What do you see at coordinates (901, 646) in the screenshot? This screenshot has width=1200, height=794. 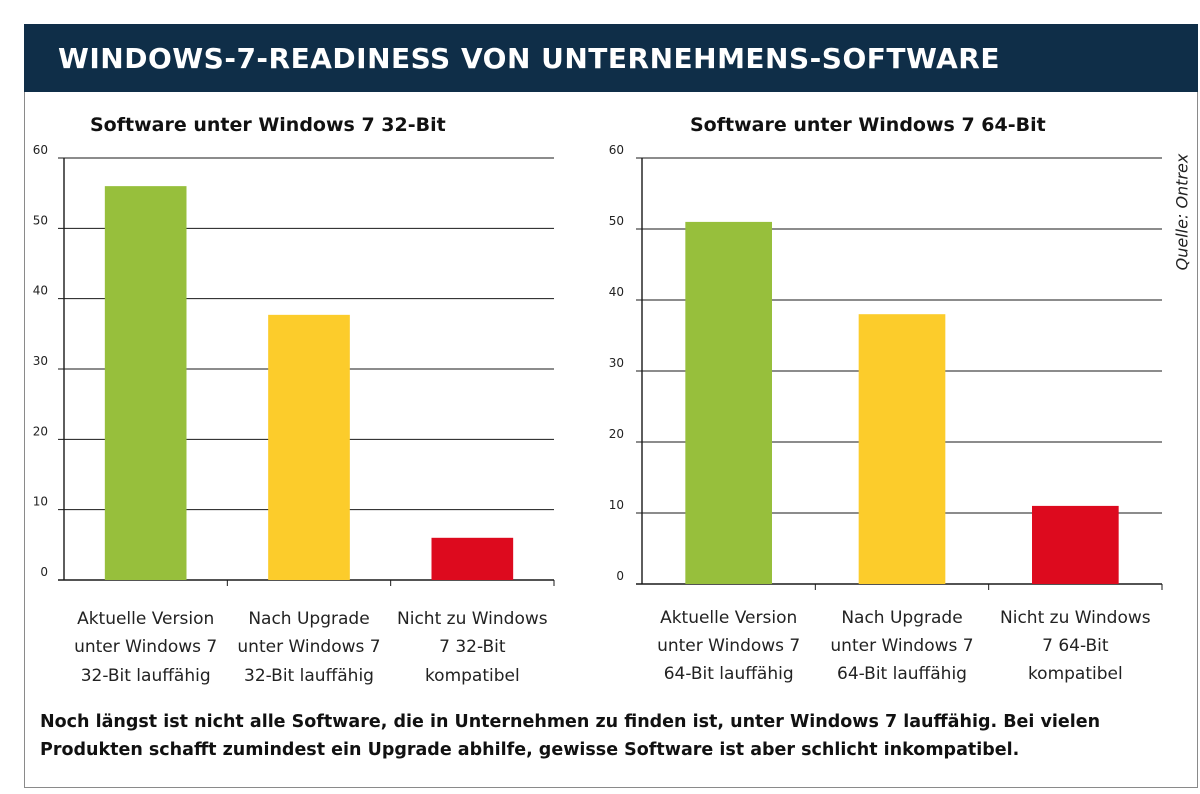 I see `category-label-64bit-2-line-2: unter Windows 7` at bounding box center [901, 646].